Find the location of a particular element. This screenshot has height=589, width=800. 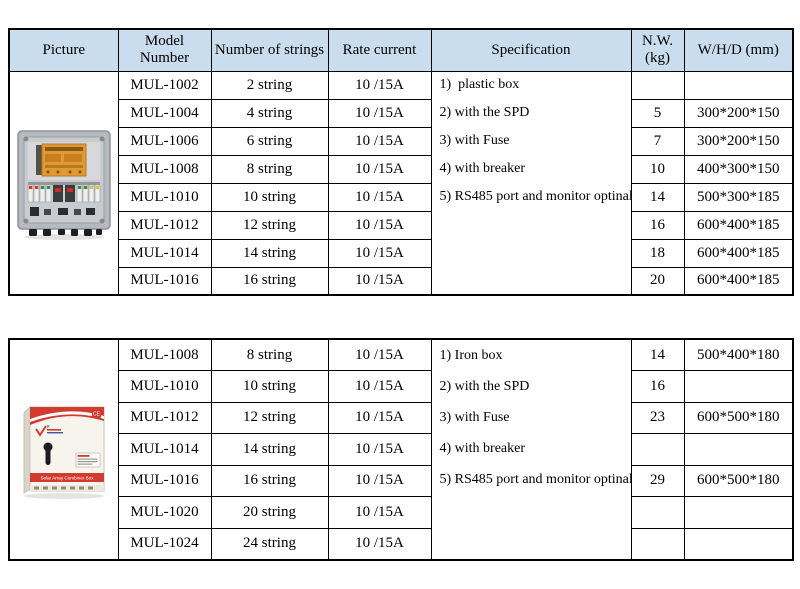

iron-combiner-box-image: CE is located at coordinates (64, 453).